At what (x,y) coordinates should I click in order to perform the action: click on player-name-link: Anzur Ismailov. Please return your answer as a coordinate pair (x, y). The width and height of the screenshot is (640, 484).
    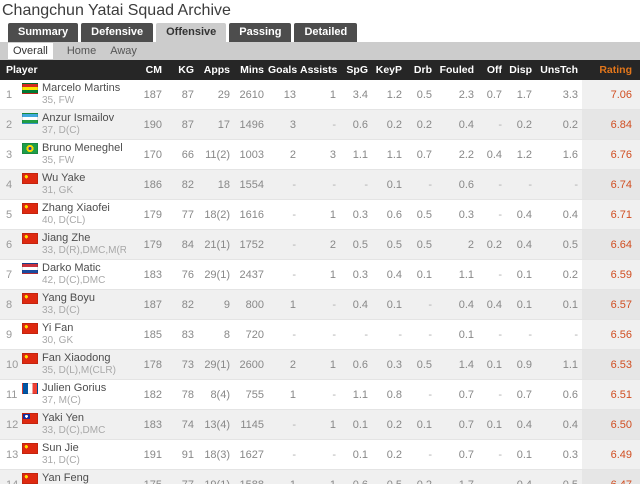
    Looking at the image, I should click on (78, 118).